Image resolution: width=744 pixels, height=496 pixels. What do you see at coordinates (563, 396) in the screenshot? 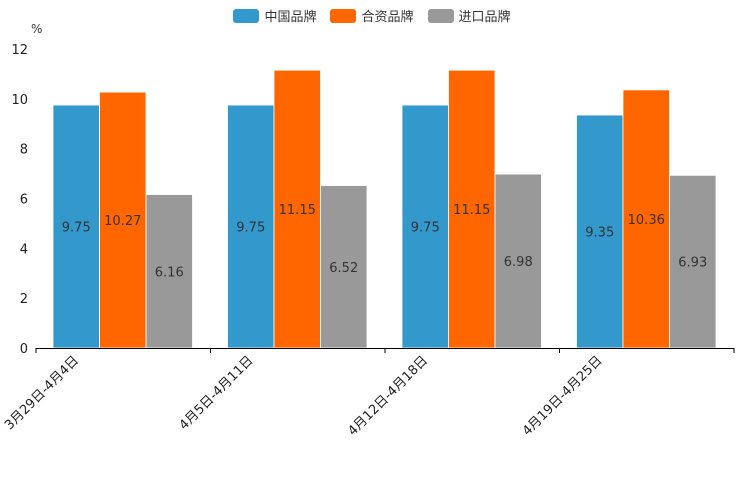
I see `x-tick-label: 4月19日-4月25日` at bounding box center [563, 396].